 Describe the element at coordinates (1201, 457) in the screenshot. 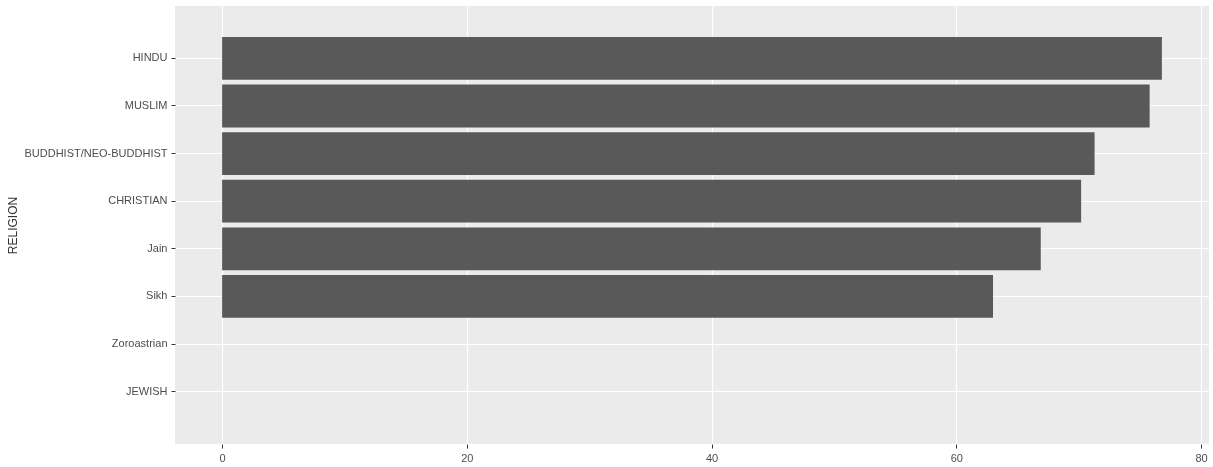

I see `x-tick-label: 80` at that location.